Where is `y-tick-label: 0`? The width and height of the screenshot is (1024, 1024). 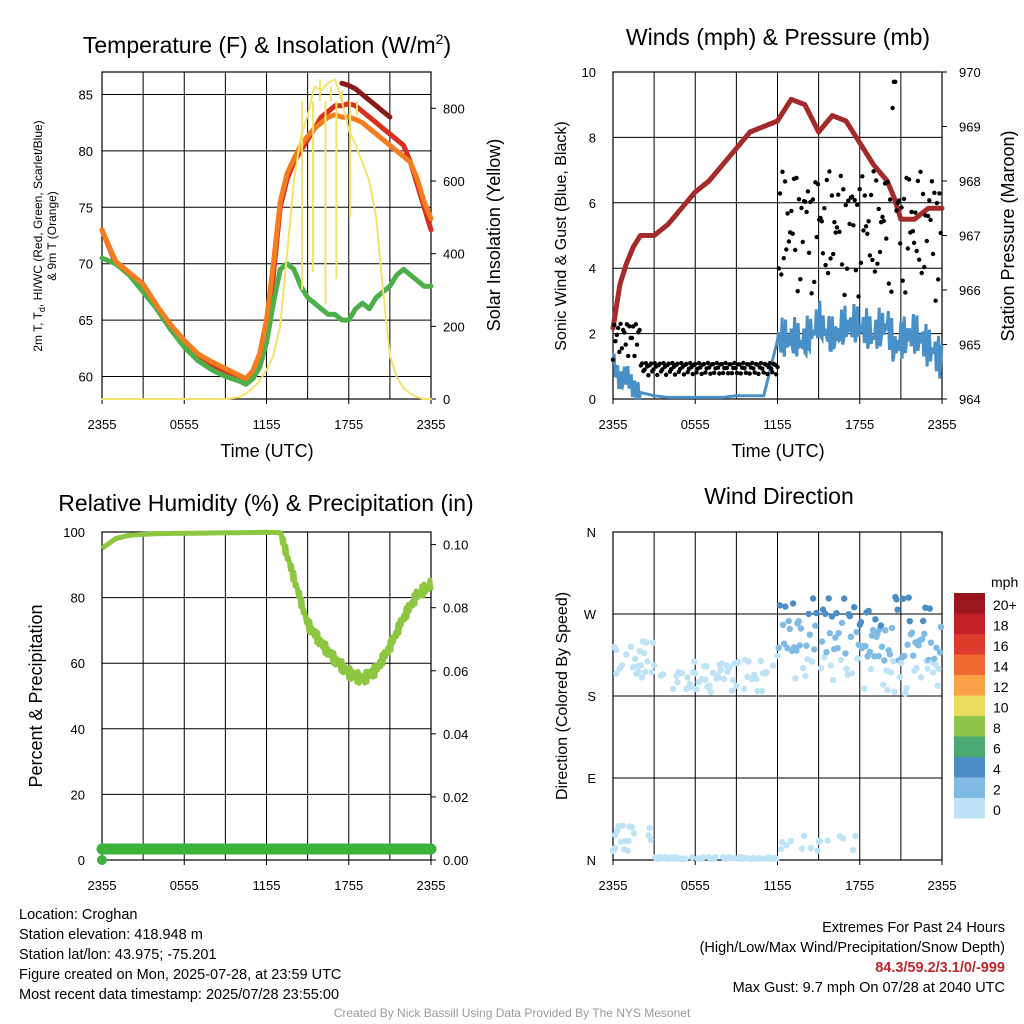
y-tick-label: 0 is located at coordinates (81, 860).